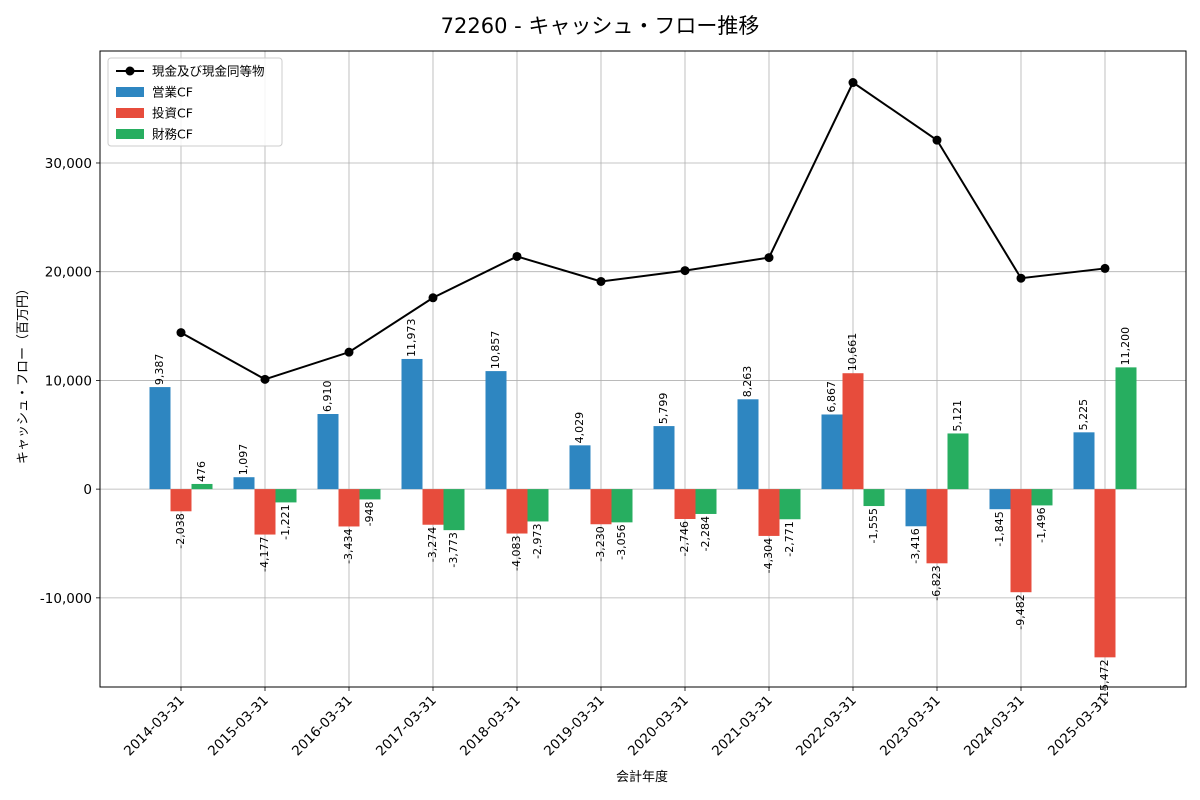 The width and height of the screenshot is (1200, 800). I want to click on data-label: -3,773, so click(453, 549).